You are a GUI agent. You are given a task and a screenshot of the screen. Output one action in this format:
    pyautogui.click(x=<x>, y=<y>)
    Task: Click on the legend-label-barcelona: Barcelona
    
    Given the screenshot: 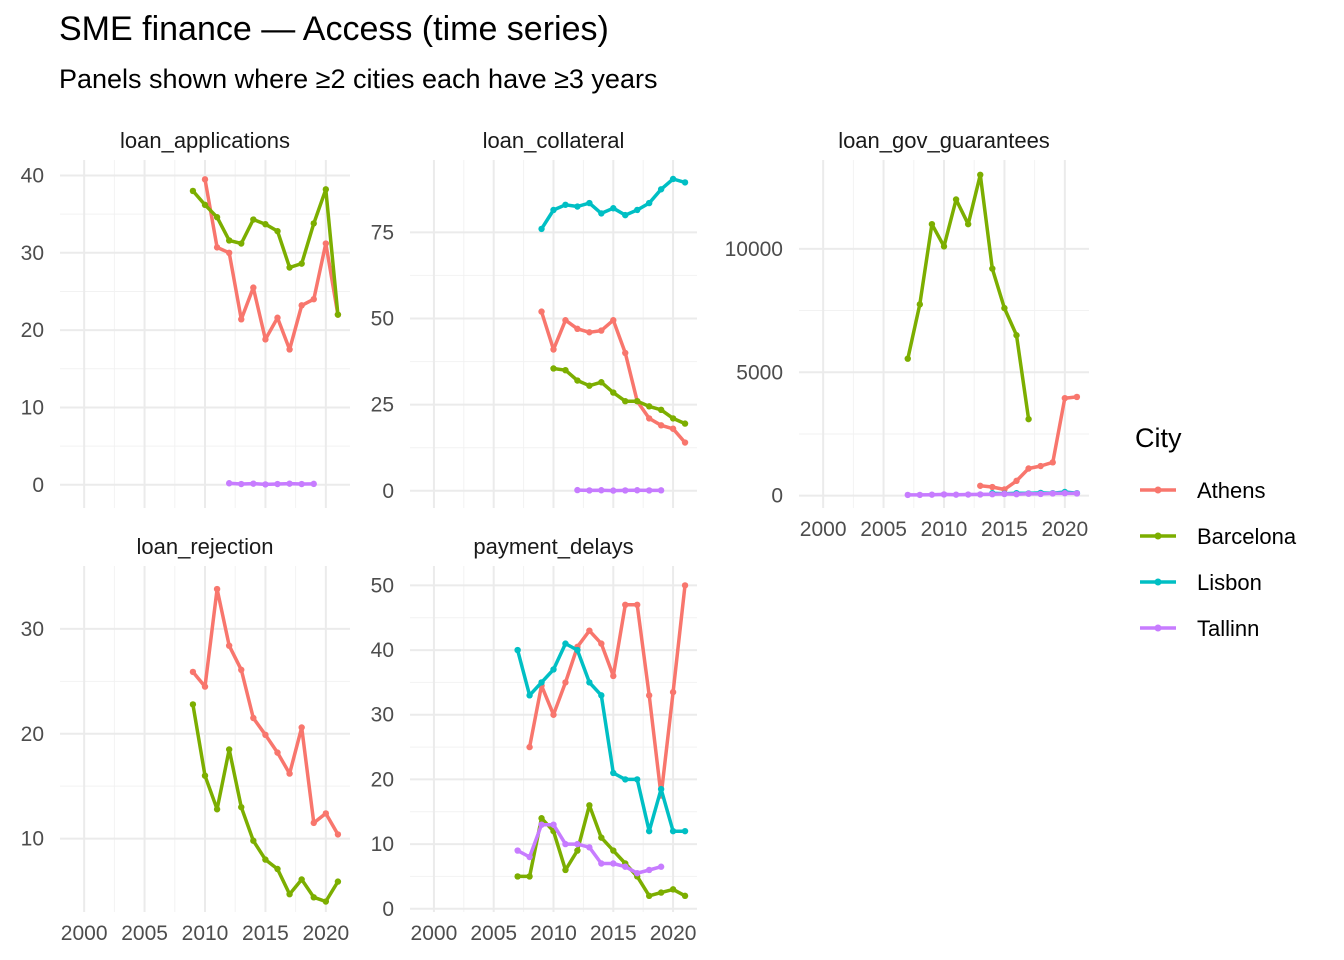 What is the action you would take?
    pyautogui.click(x=1247, y=536)
    